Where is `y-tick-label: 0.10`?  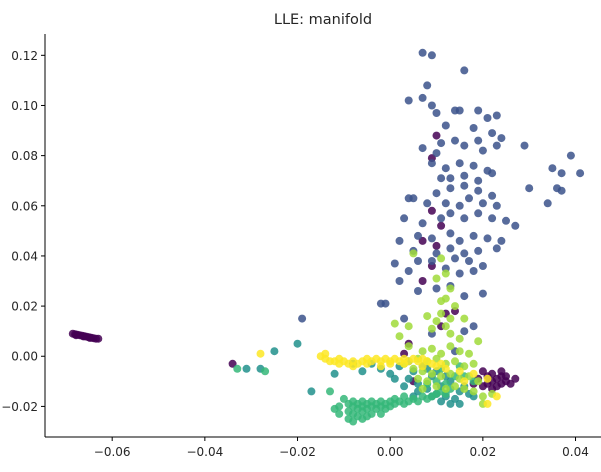
y-tick-label: 0.10 is located at coordinates (24, 106).